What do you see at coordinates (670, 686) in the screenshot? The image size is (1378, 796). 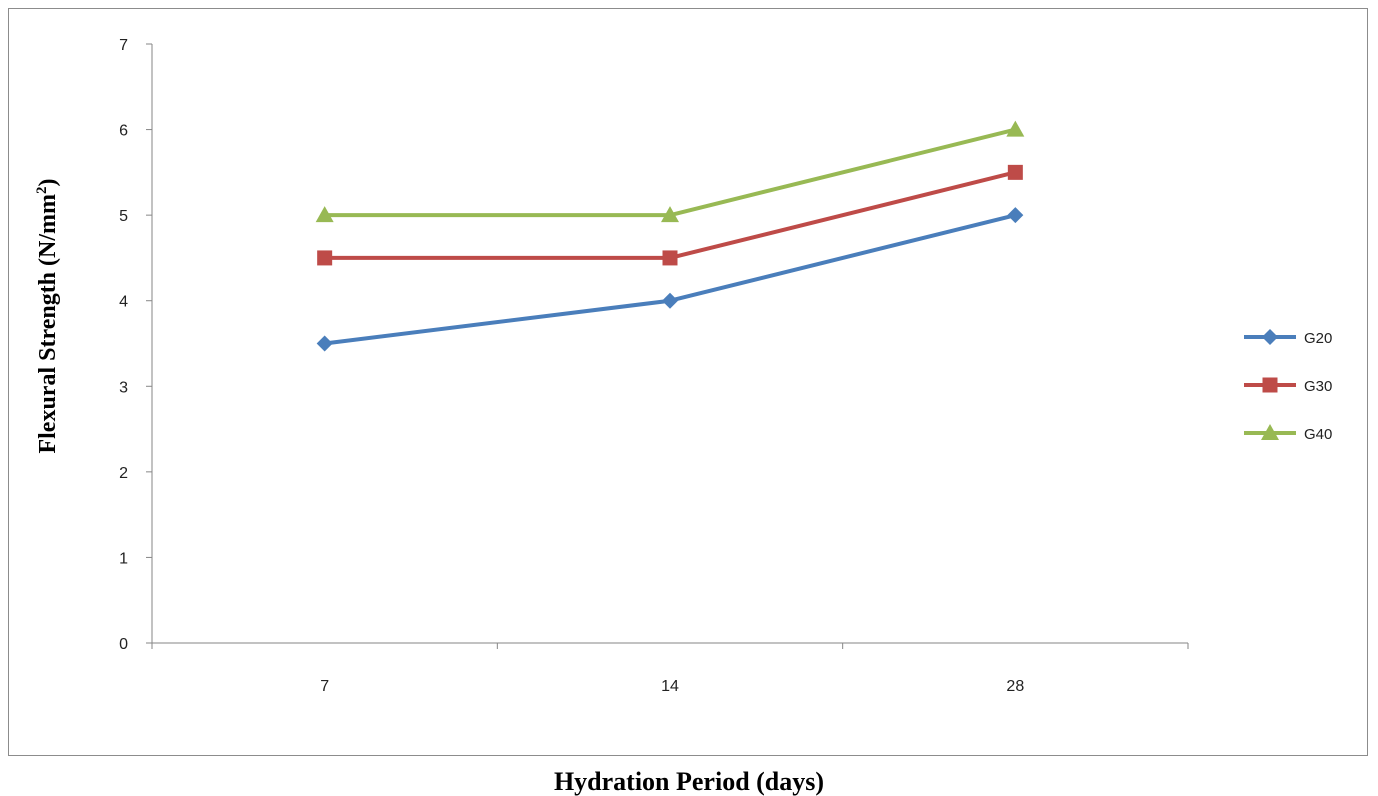 I see `x-tick-label: 14` at bounding box center [670, 686].